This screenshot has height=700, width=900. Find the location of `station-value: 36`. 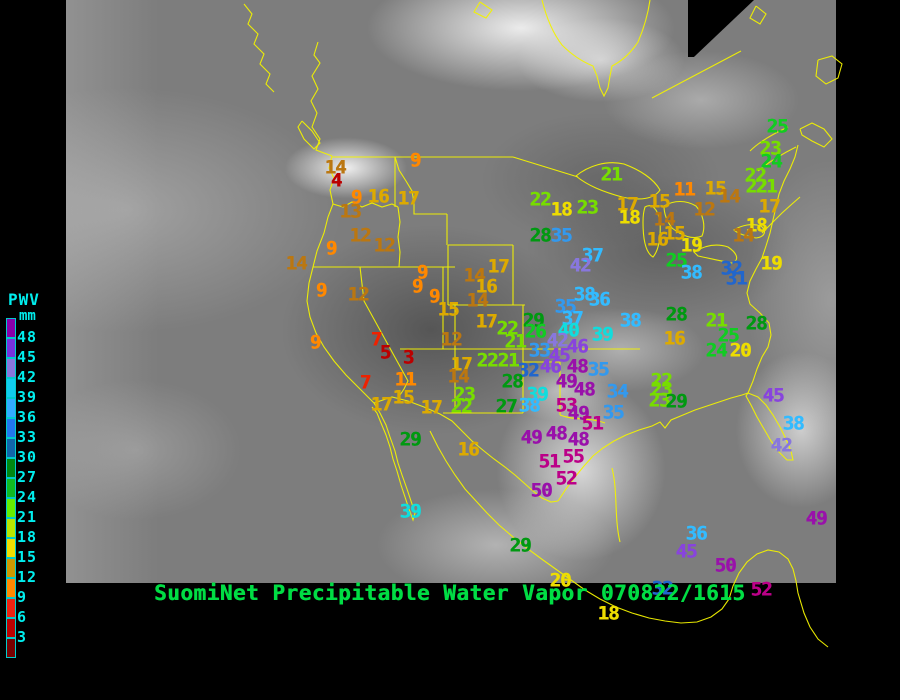

station-value: 36 is located at coordinates (696, 533).